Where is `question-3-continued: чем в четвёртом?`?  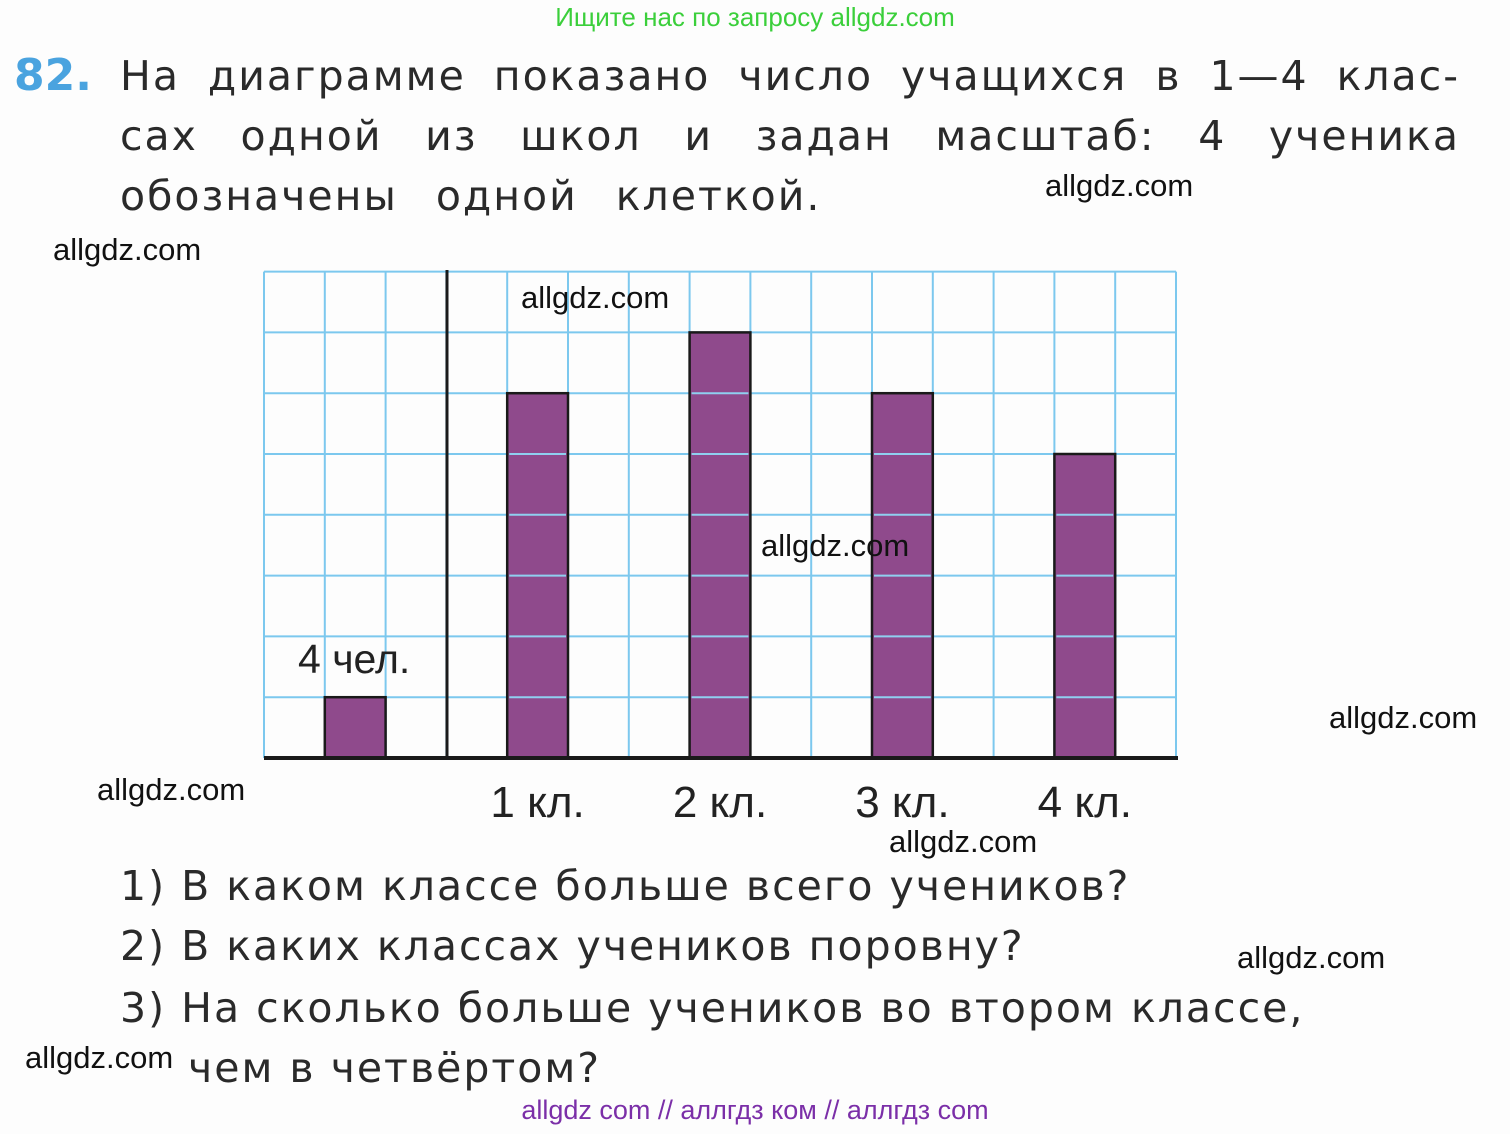 question-3-continued: чем в четвёртом? is located at coordinates (395, 1068).